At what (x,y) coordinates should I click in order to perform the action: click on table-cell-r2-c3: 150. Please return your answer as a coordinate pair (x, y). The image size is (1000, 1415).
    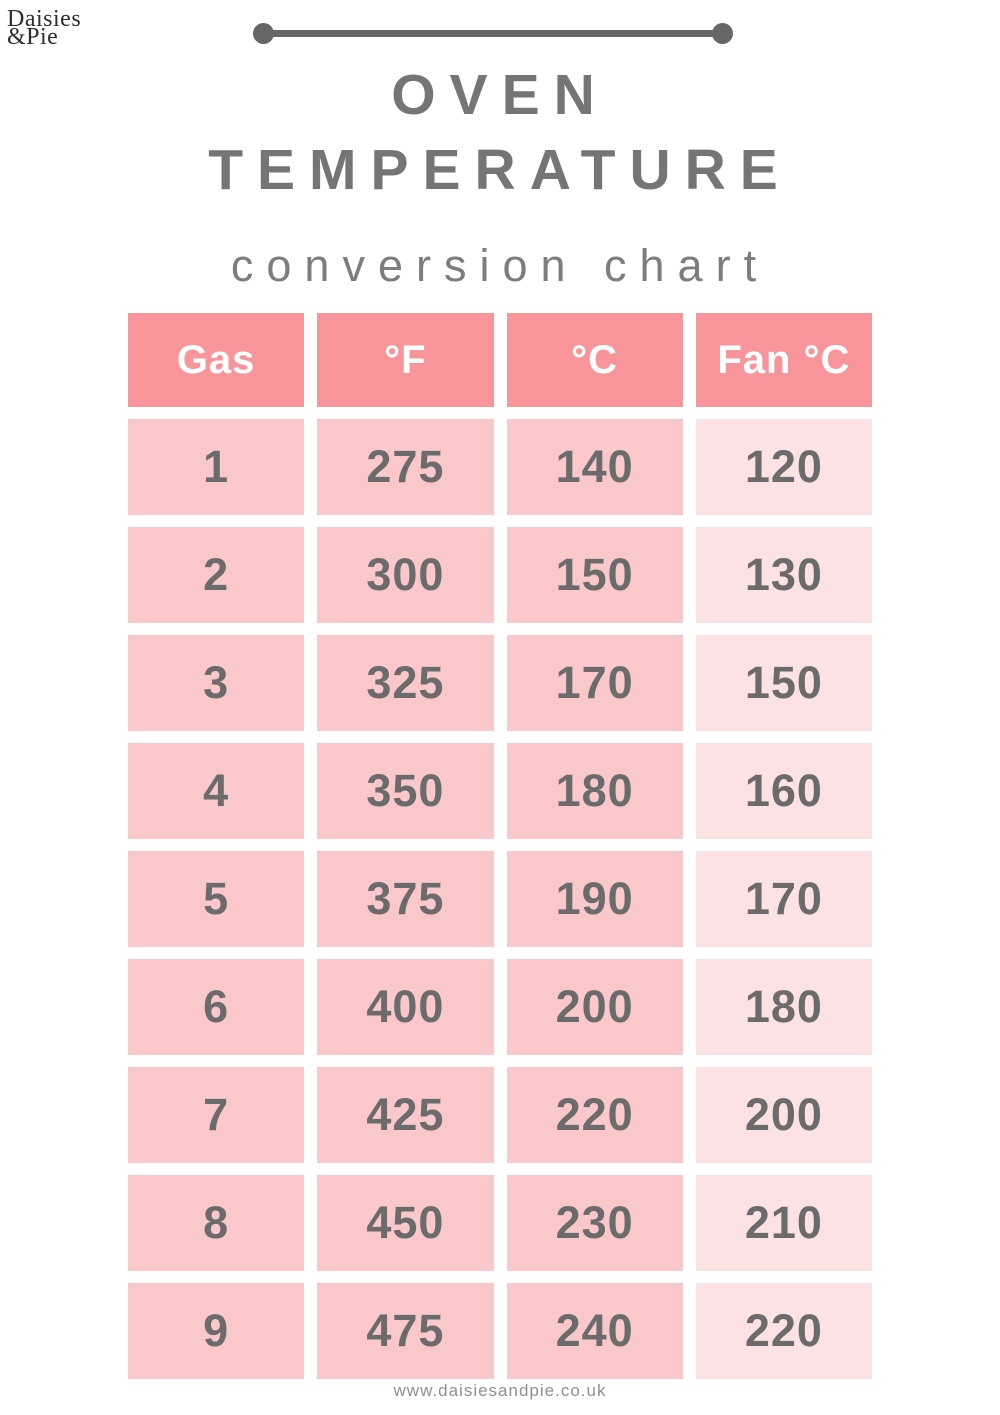
    Looking at the image, I should click on (783, 683).